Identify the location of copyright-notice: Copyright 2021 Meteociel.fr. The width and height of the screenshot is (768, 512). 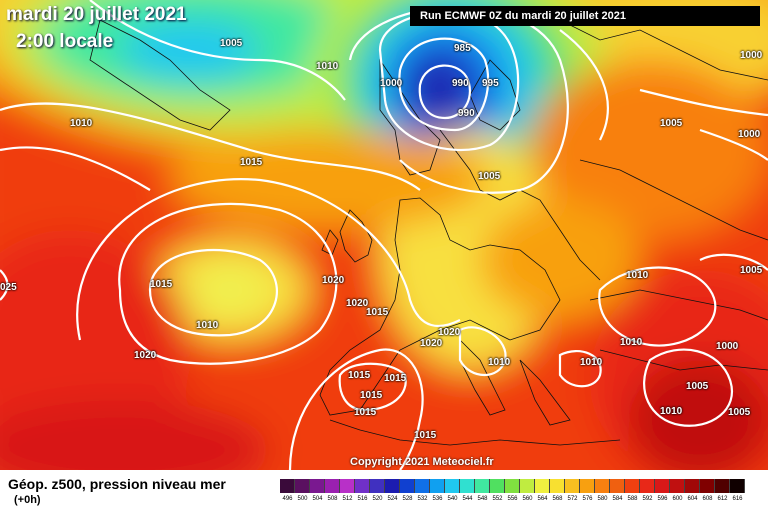
(422, 462).